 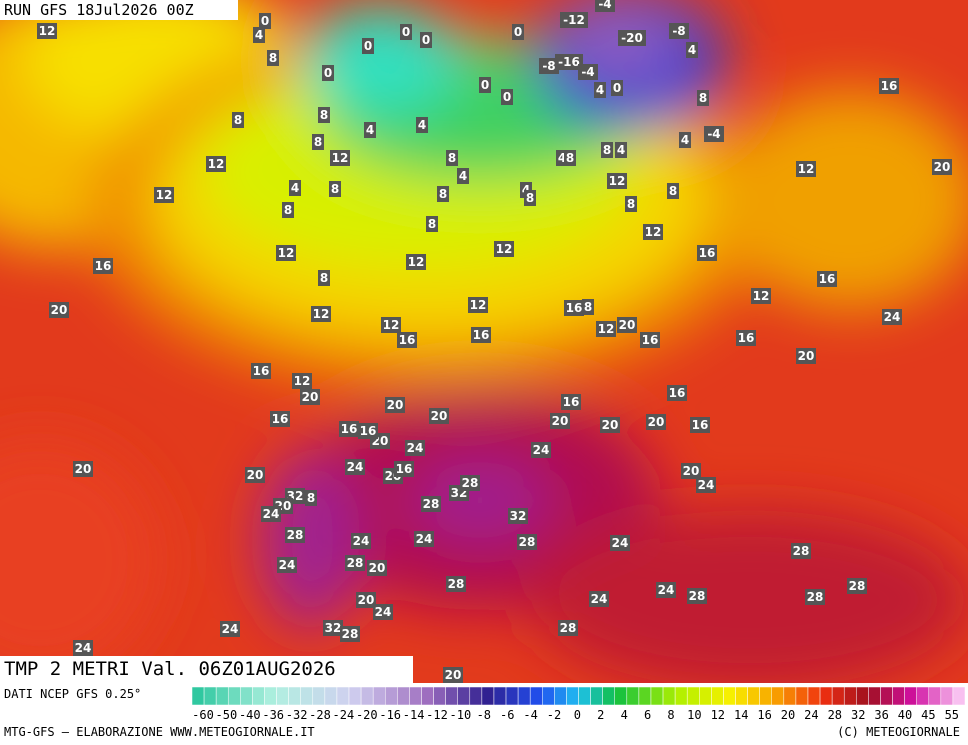 What do you see at coordinates (835, 715) in the screenshot?
I see `scale-label: 28` at bounding box center [835, 715].